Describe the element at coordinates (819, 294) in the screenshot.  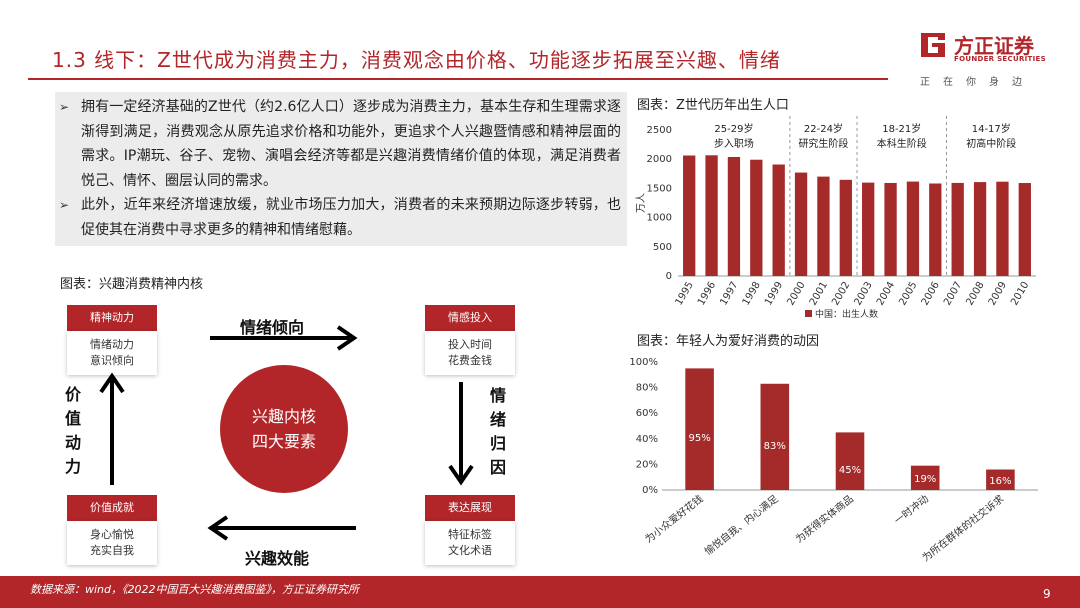
I see `x-tick-label: 2001` at that location.